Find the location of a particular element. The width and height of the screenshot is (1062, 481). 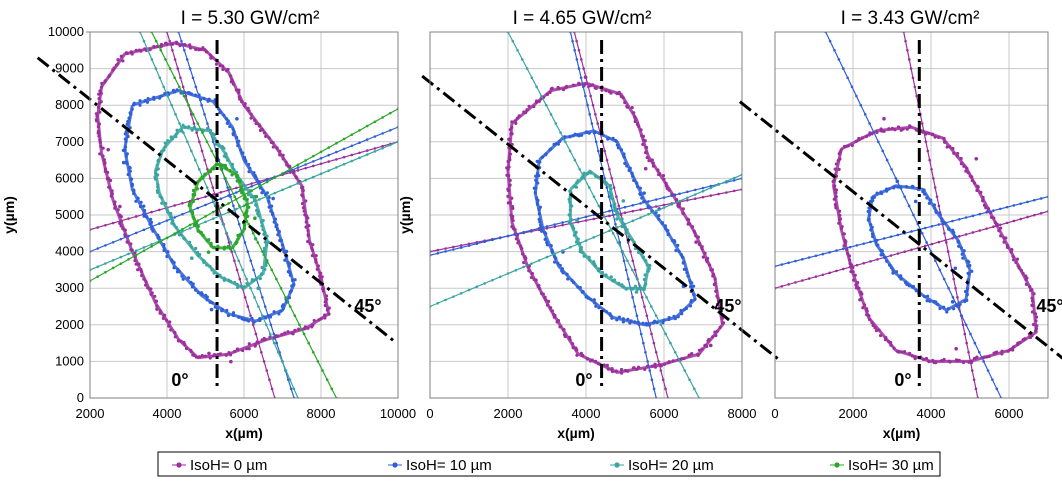

y-tick-label: 8000 is located at coordinates (69, 104).